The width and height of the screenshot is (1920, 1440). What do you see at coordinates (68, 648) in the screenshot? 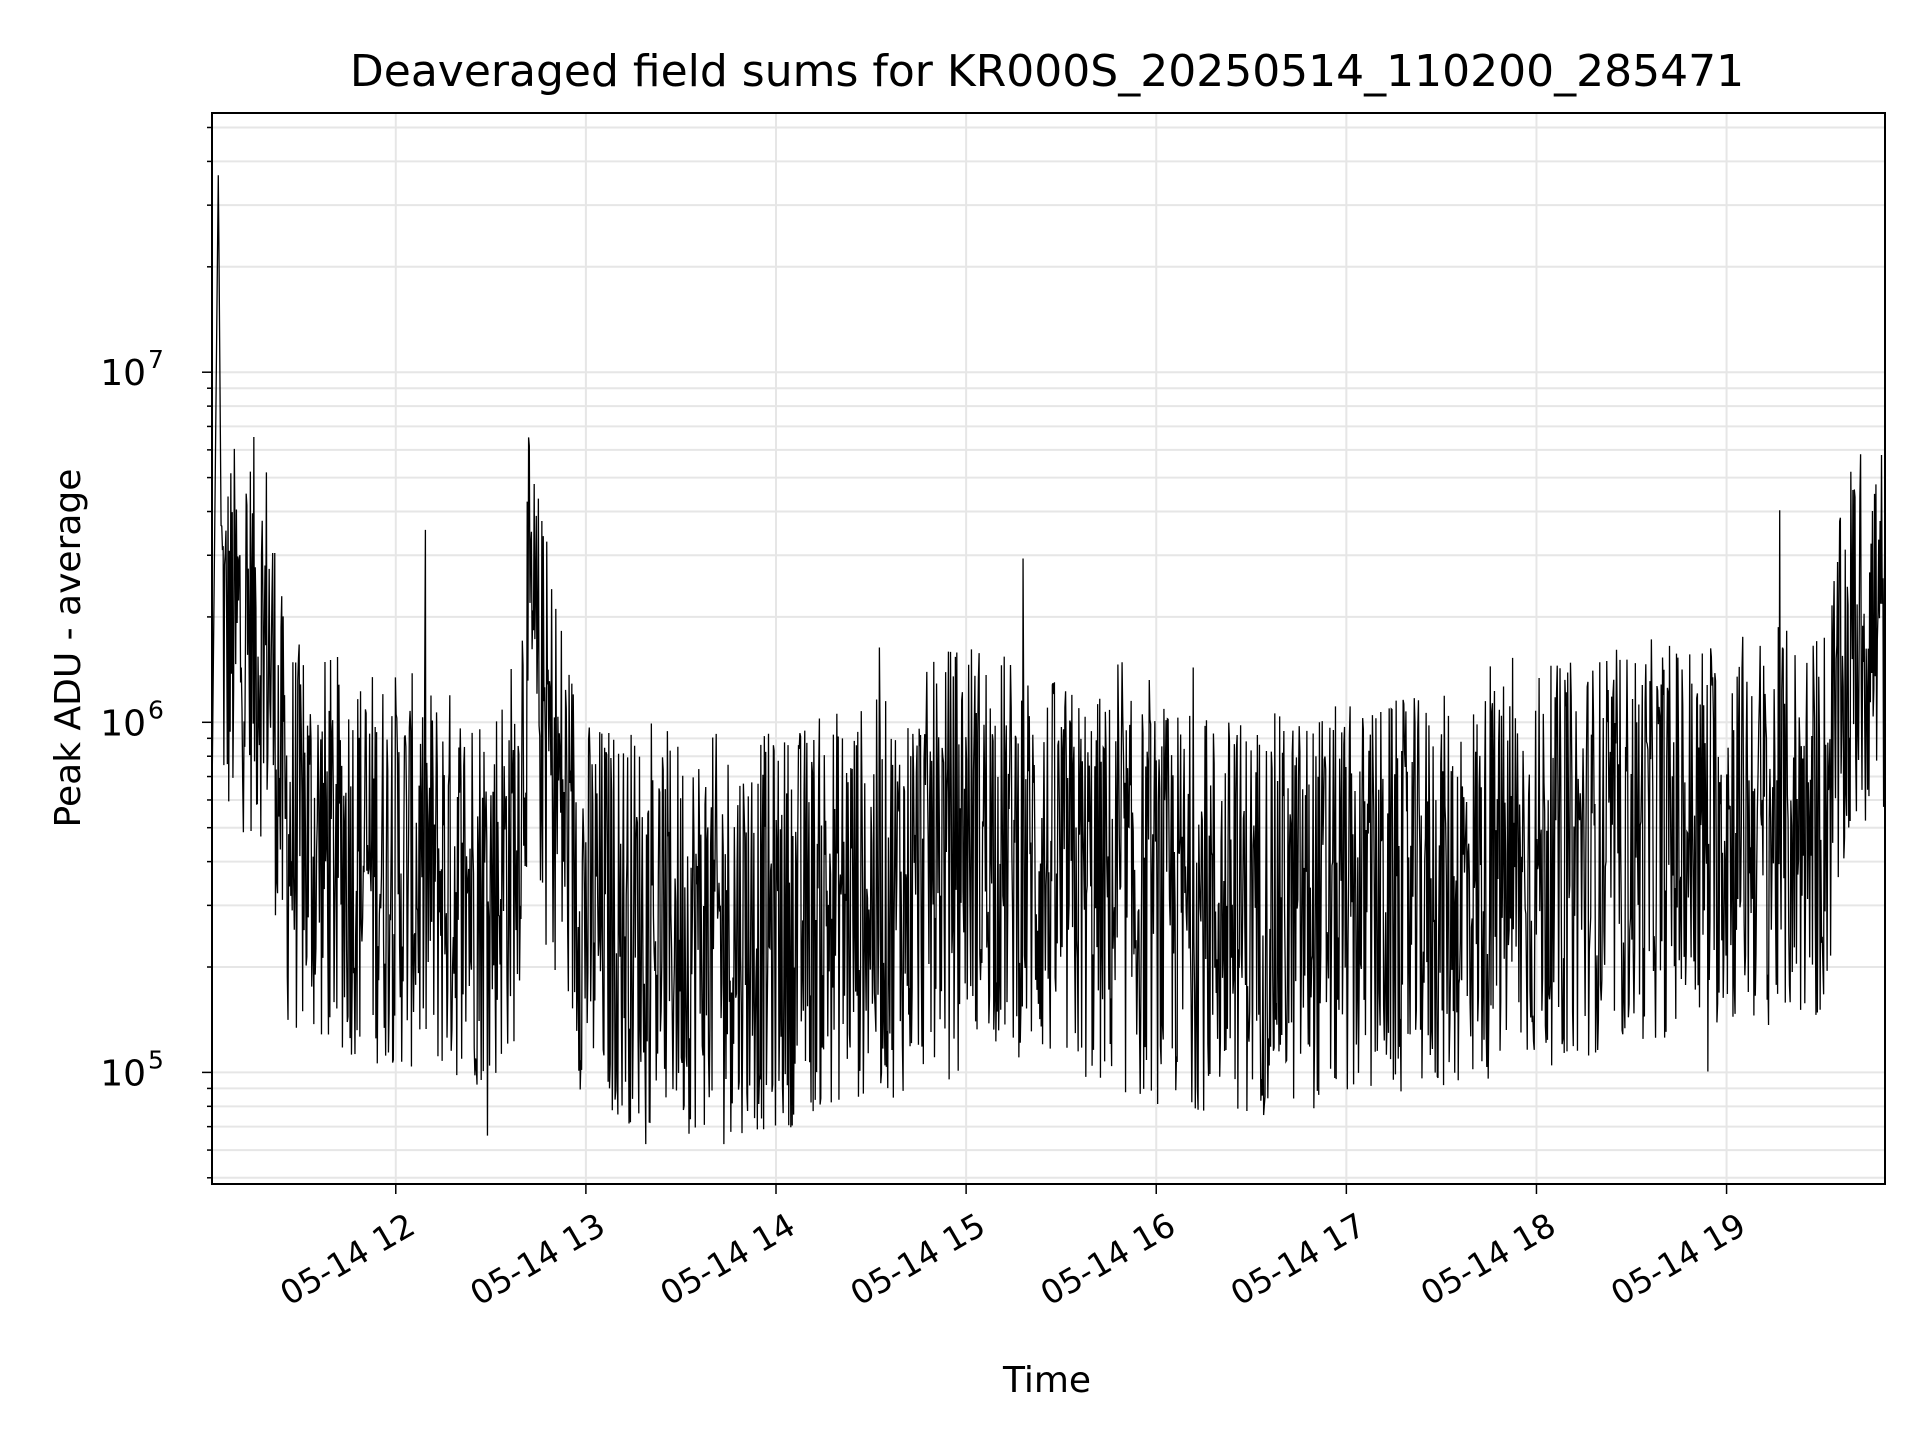
I see `y-axis-label: Peak ADU - average` at bounding box center [68, 648].